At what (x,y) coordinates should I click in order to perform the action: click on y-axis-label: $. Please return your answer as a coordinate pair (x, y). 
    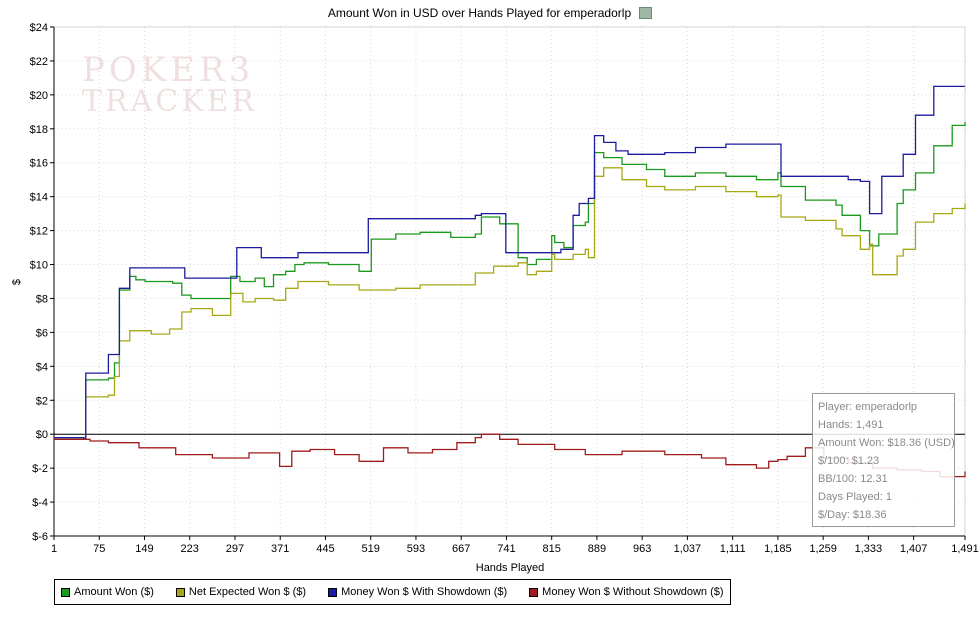
    Looking at the image, I should click on (17, 282).